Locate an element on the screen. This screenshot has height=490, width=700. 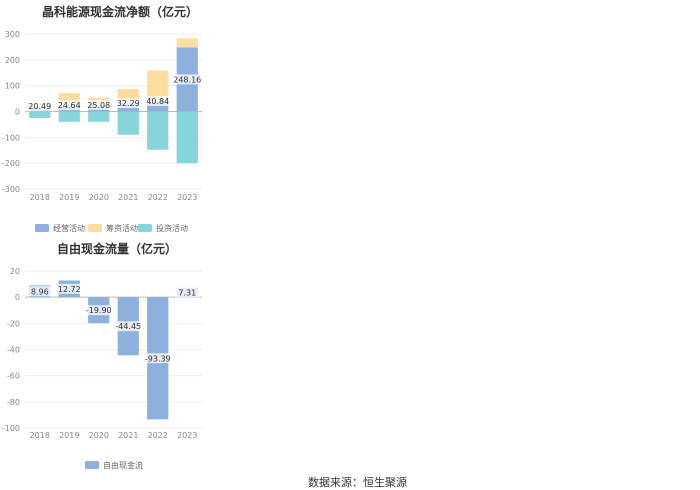
chart1-title: 晶科能源现金流净额（亿元） is located at coordinates (120, 12).